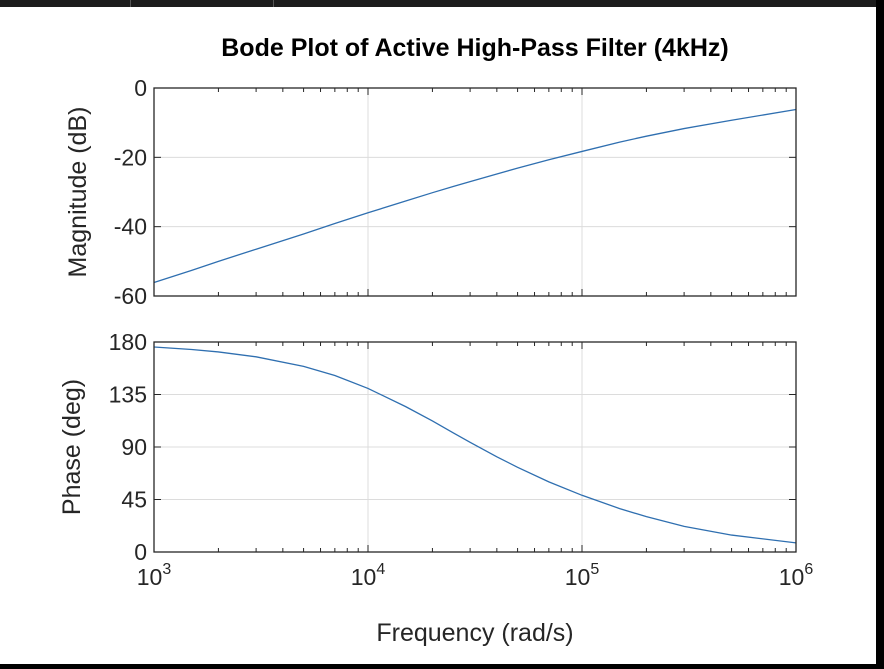  What do you see at coordinates (128, 395) in the screenshot?
I see `y-tick-label: 135` at bounding box center [128, 395].